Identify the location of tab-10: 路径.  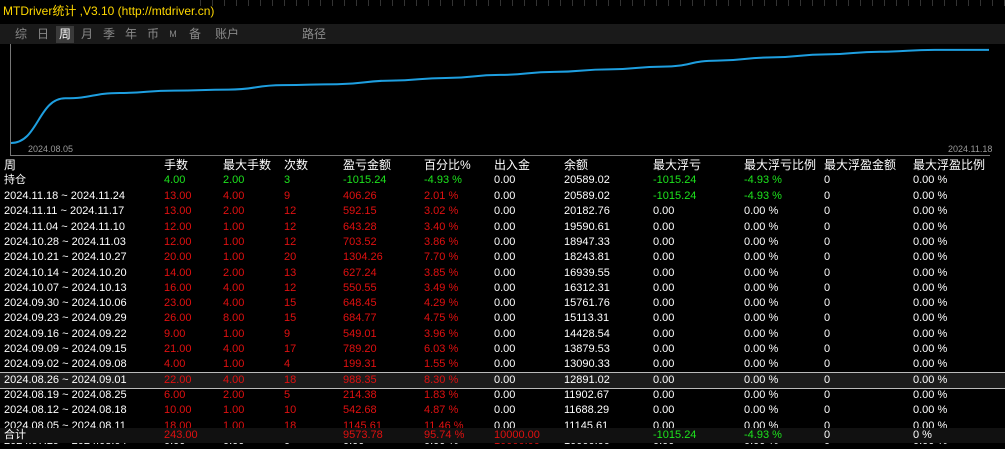
(313, 34).